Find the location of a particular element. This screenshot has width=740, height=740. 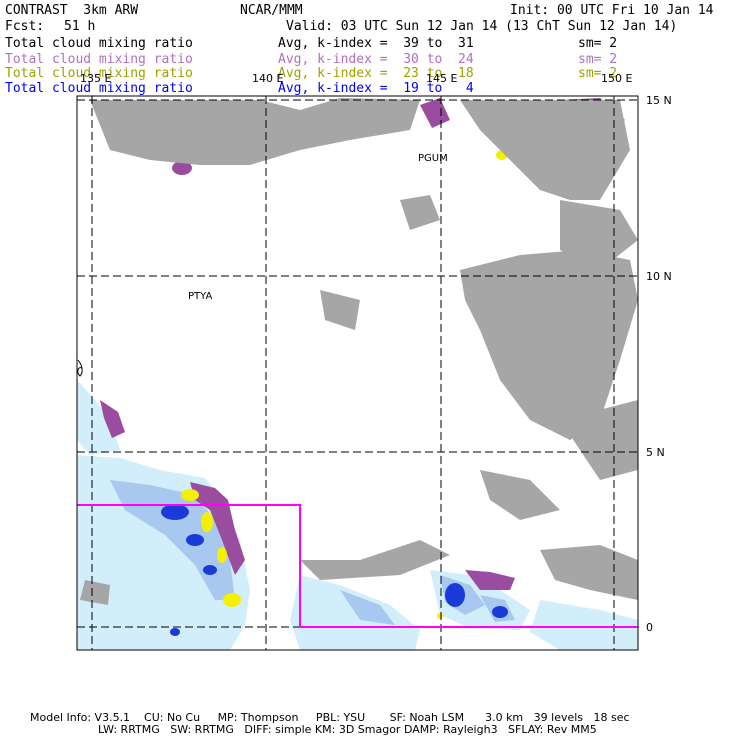

legend-field-4: Total cloud mixing ratio is located at coordinates (99, 88).